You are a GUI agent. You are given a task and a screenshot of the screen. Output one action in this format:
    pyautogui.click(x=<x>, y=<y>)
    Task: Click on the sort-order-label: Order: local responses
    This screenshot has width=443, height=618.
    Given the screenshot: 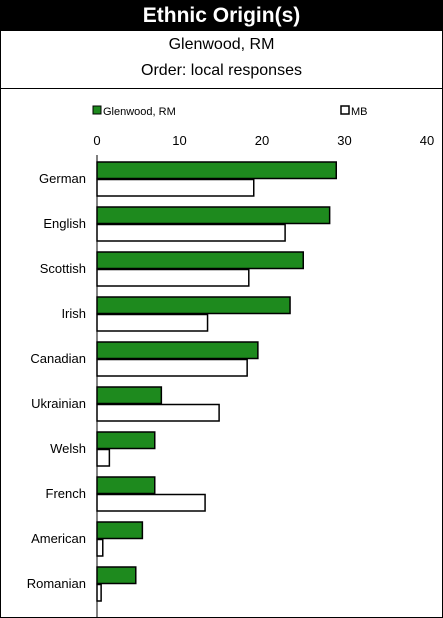 What is the action you would take?
    pyautogui.click(x=221, y=70)
    